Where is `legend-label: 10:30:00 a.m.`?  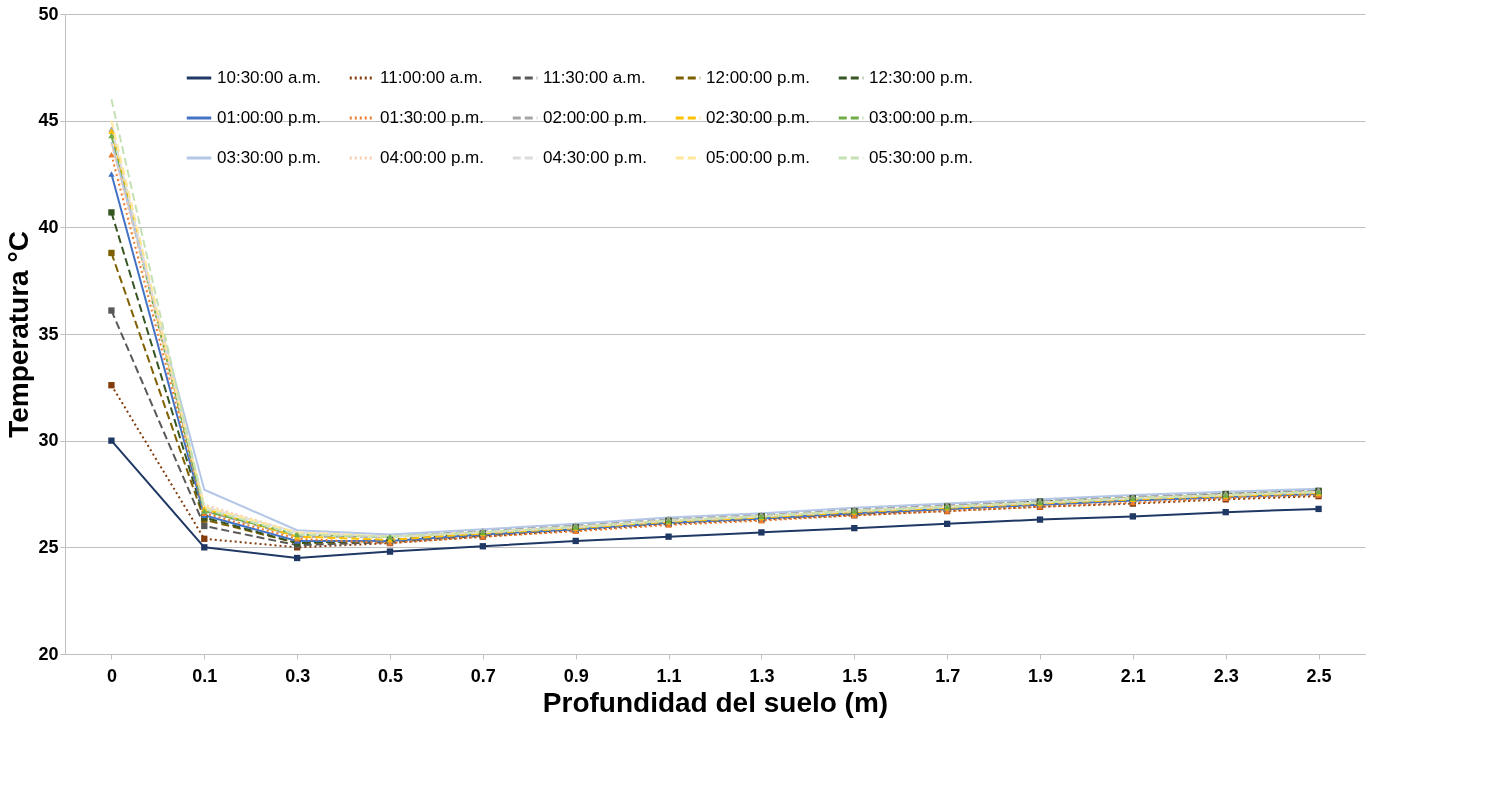 legend-label: 10:30:00 a.m. is located at coordinates (269, 77).